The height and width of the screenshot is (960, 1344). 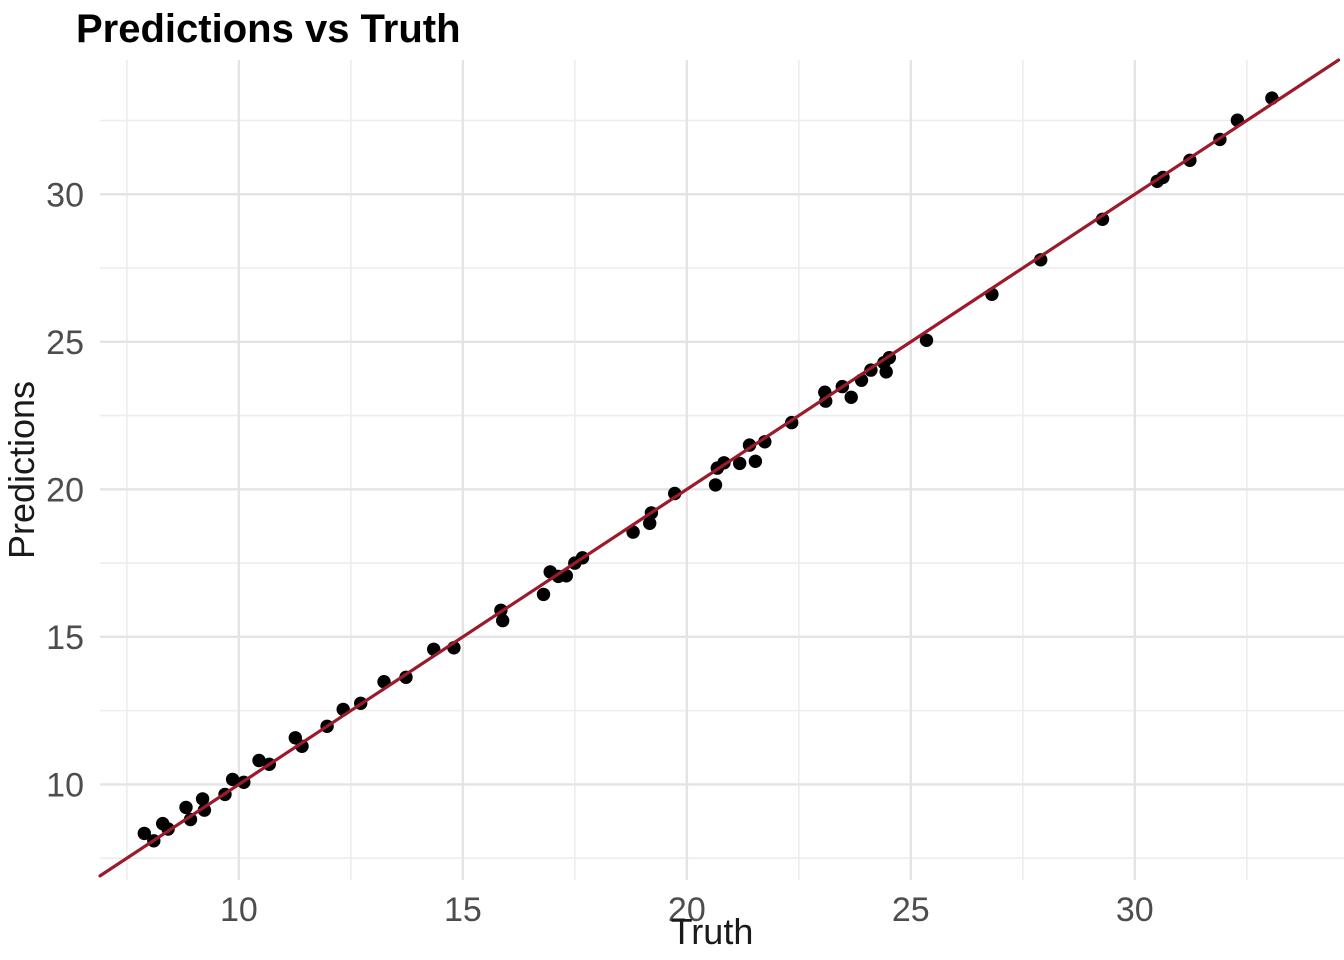 I want to click on y-tick-label: 20, so click(x=65, y=490).